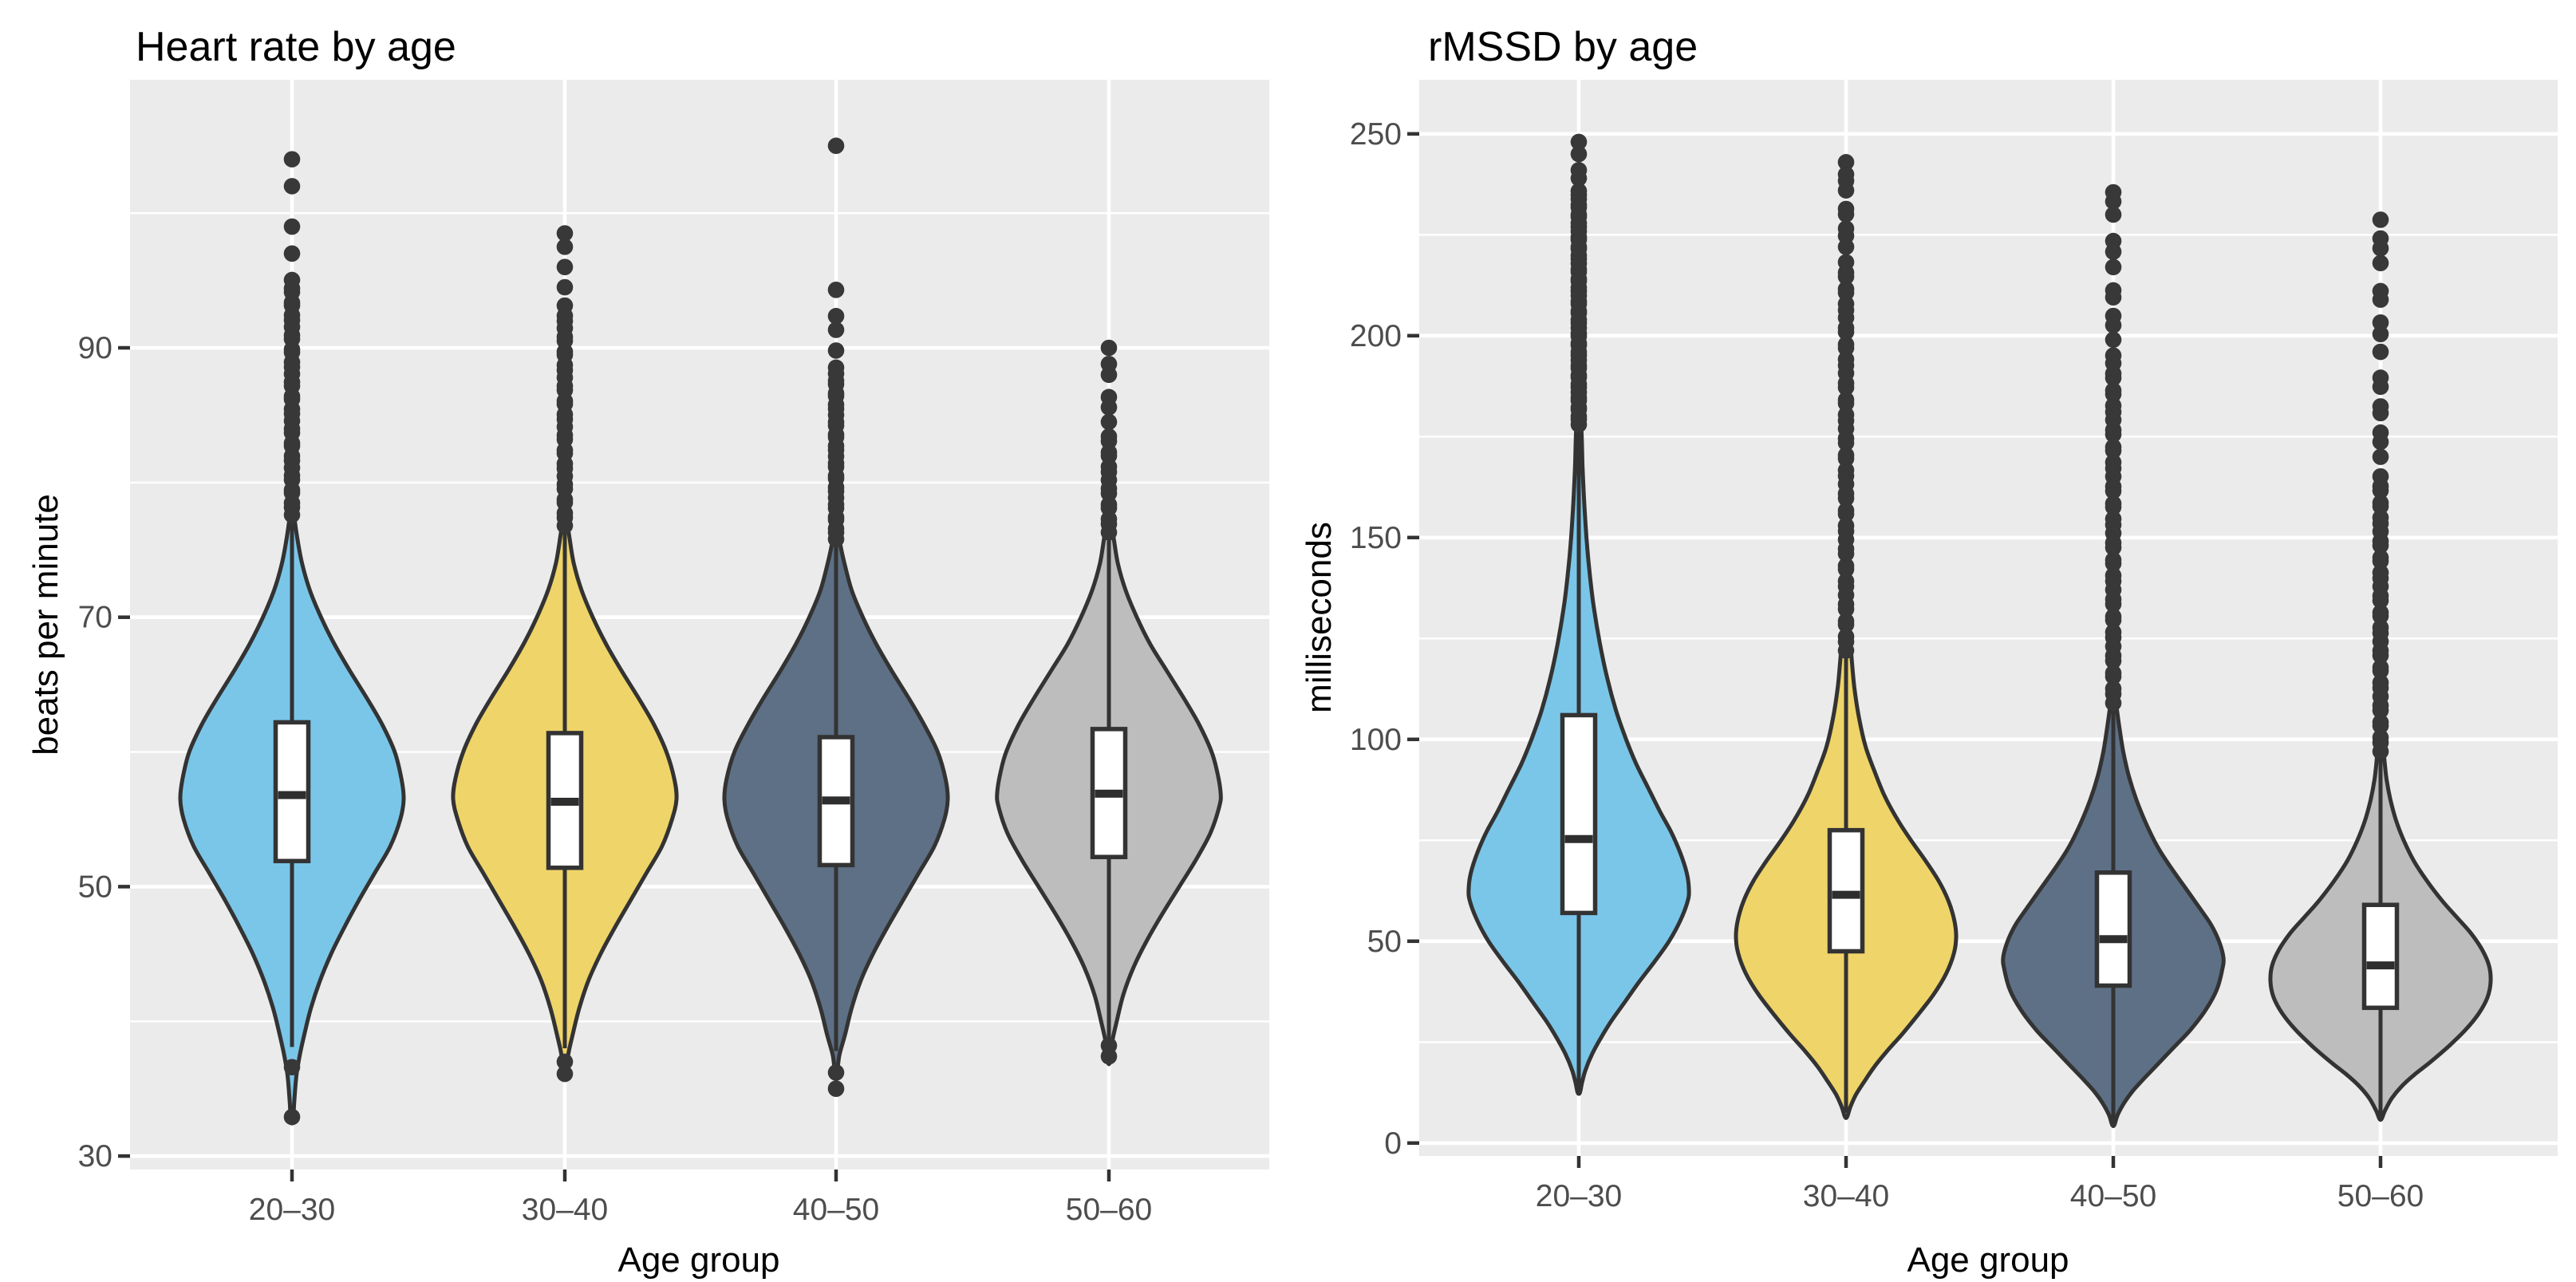 This screenshot has height=1282, width=2576. Describe the element at coordinates (1320, 617) in the screenshot. I see `y-axis-title-right: milliseconds` at that location.